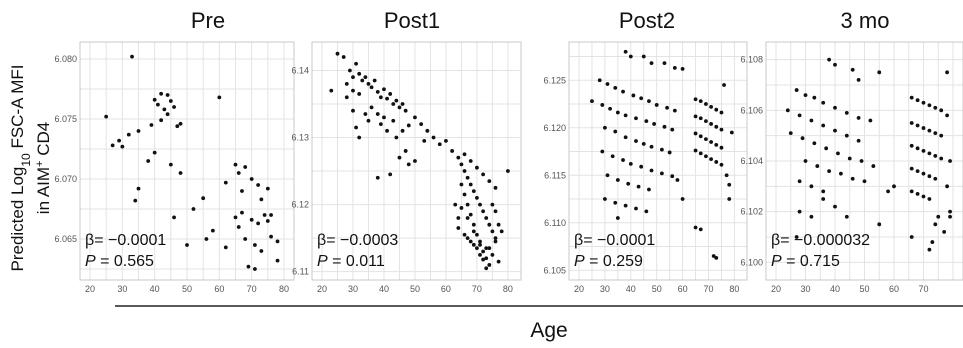  I want to click on beta-annotation: β= −0.000032, so click(820, 240).